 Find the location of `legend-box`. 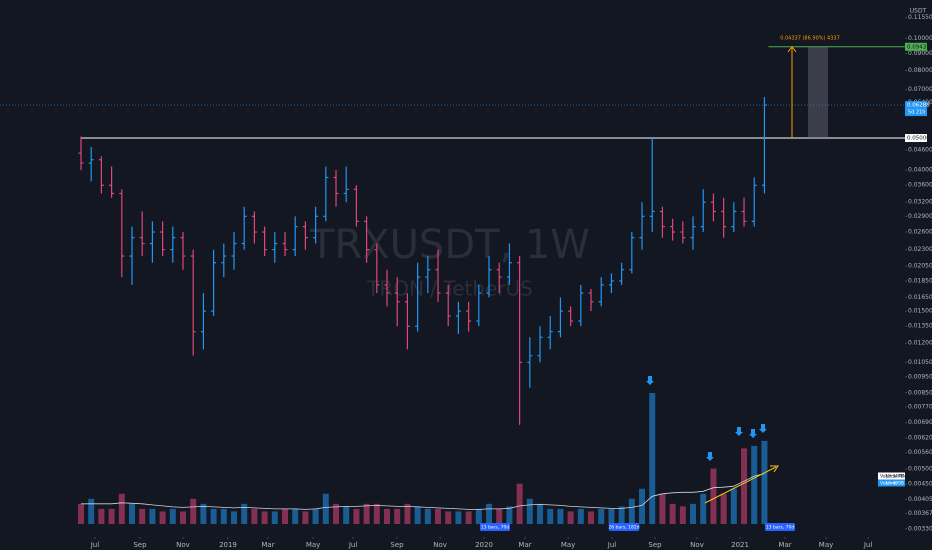

legend-box is located at coordinates (891, 483).